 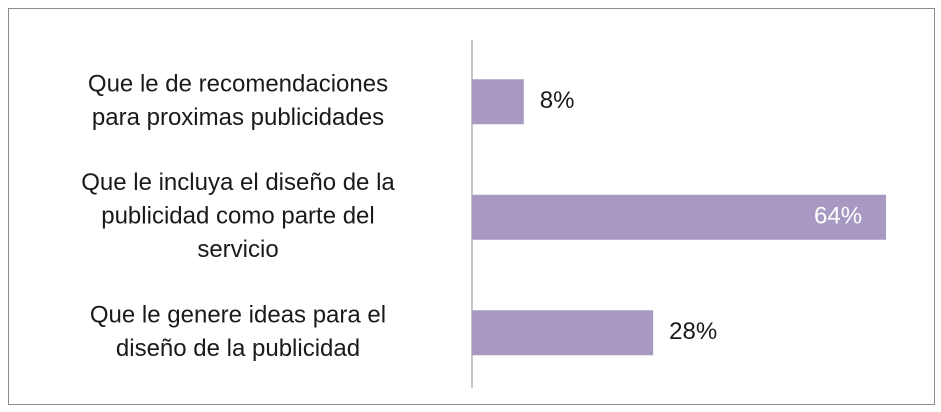 I want to click on category-label: publicidad como parte del, so click(x=238, y=216).